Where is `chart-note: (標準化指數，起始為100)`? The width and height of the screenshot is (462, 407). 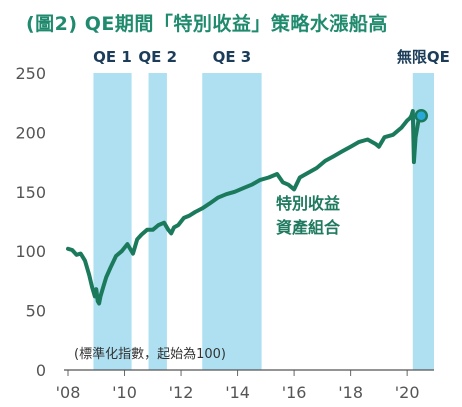
chart-note: (標準化指數，起始為100) is located at coordinates (150, 354).